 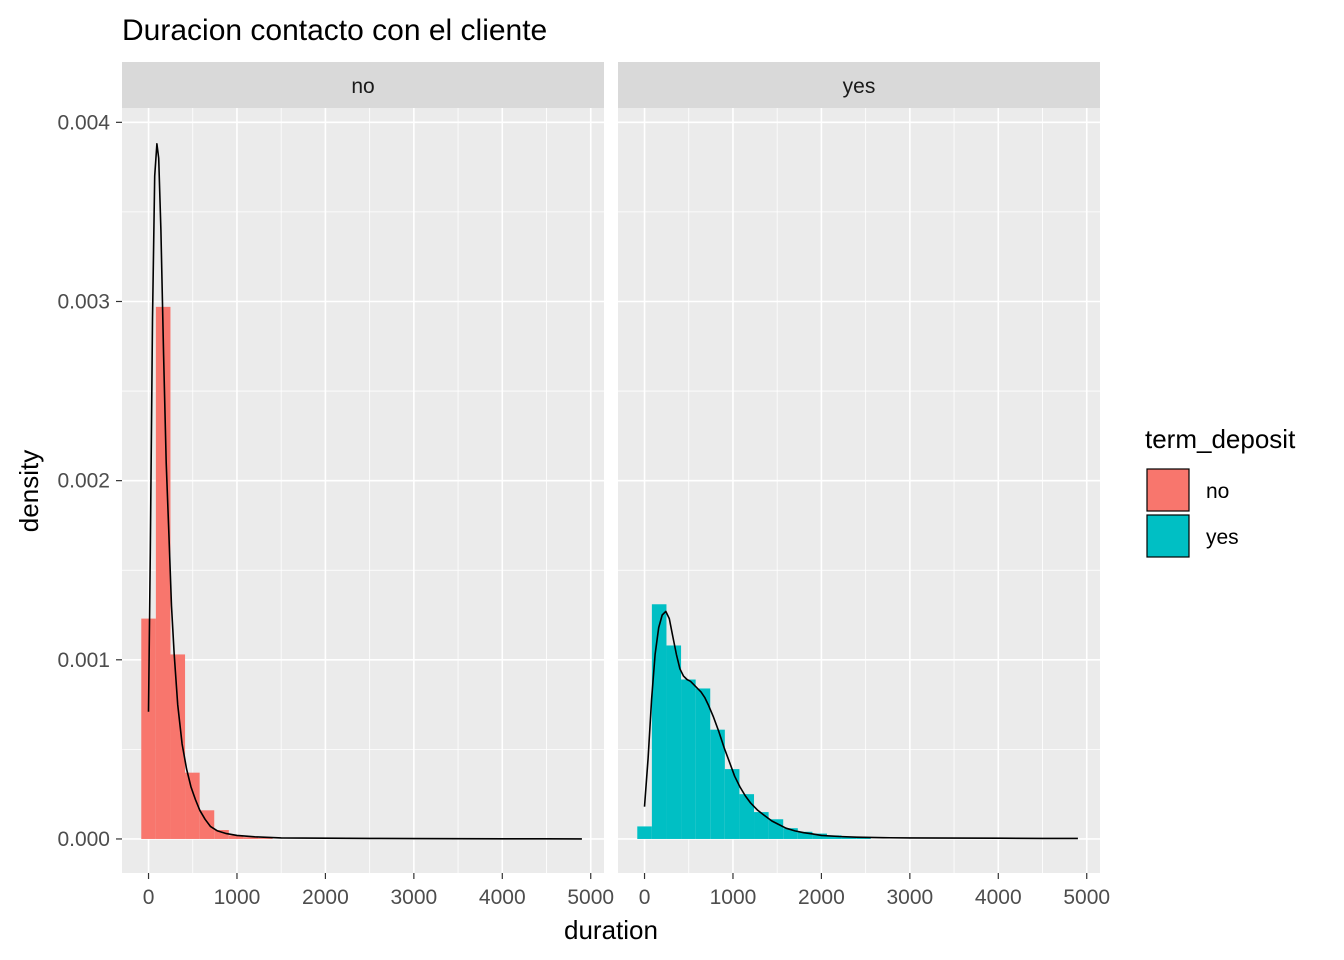 I want to click on facet-strip-label: yes, so click(x=859, y=86).